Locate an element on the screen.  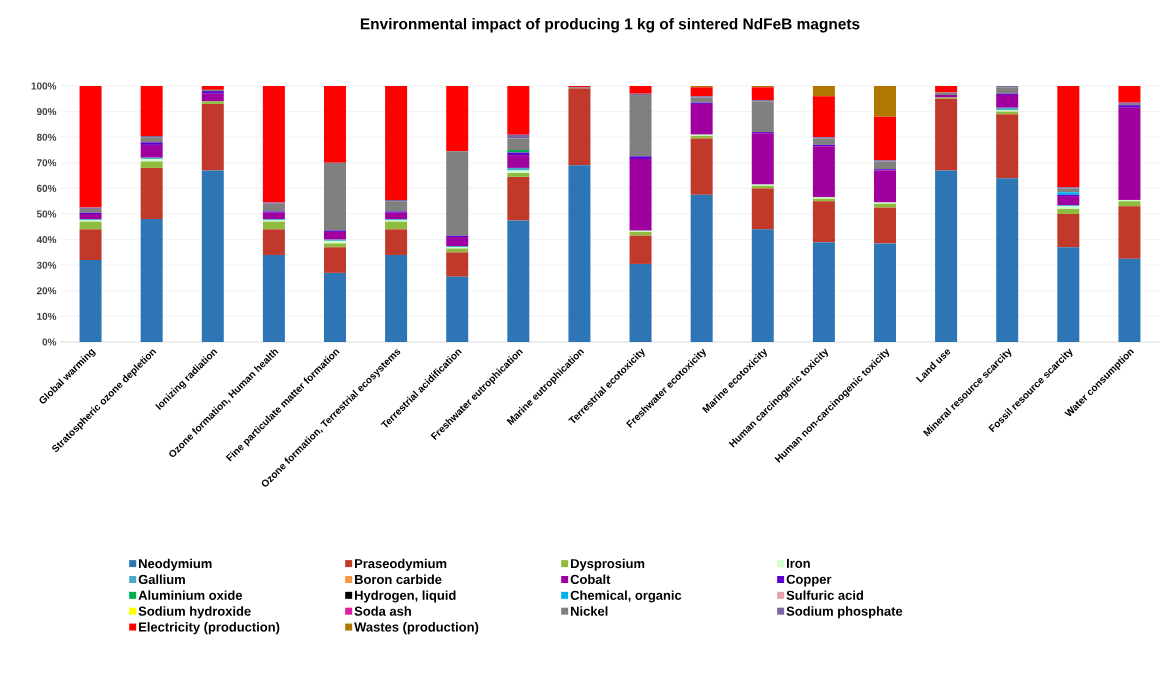
y-tick-label: 100% is located at coordinates (44, 86).